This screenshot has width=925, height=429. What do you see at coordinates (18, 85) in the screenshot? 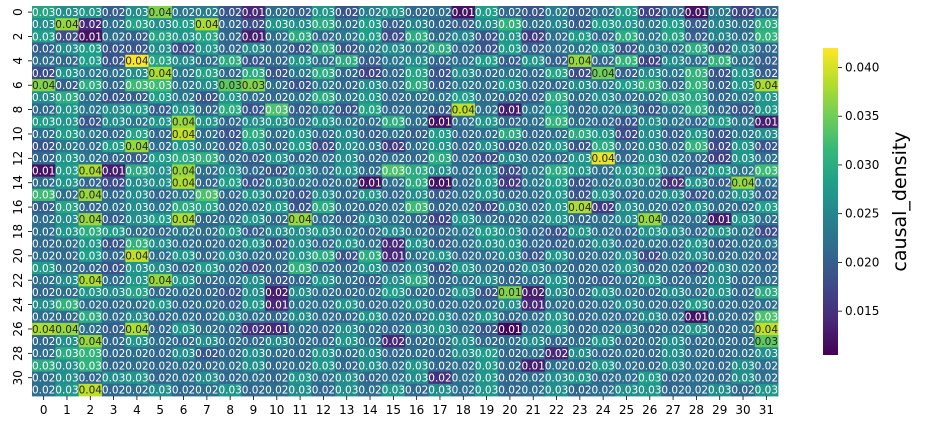
I see `y-tick-label: 6` at bounding box center [18, 85].